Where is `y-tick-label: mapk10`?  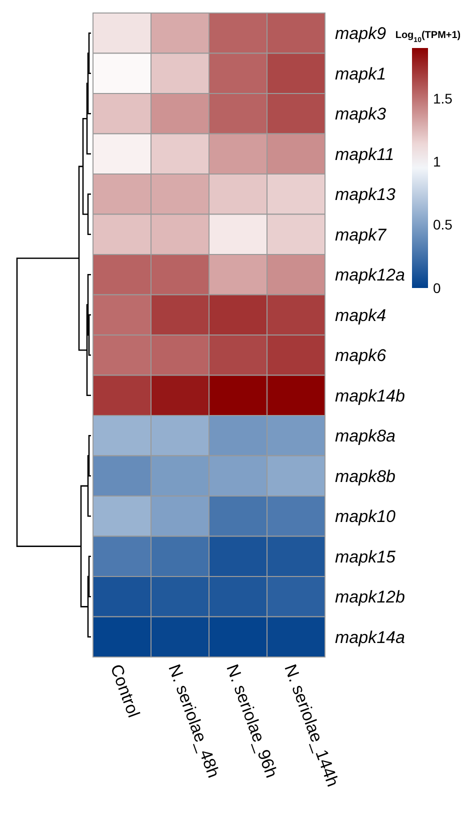 y-tick-label: mapk10 is located at coordinates (365, 516).